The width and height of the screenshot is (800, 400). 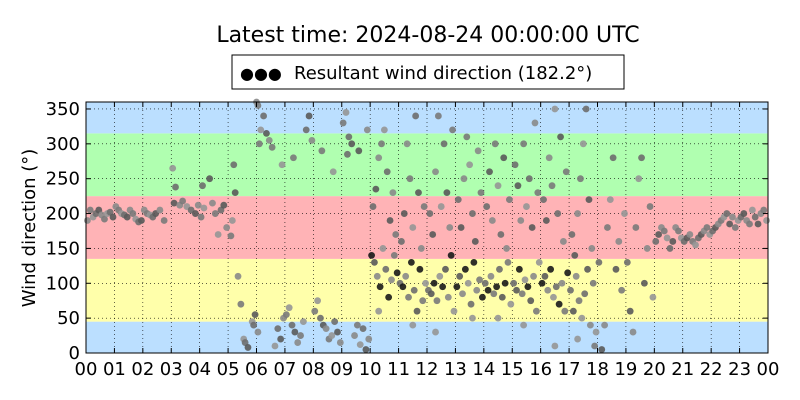 What do you see at coordinates (114, 369) in the screenshot?
I see `x-tick-label: 01` at bounding box center [114, 369].